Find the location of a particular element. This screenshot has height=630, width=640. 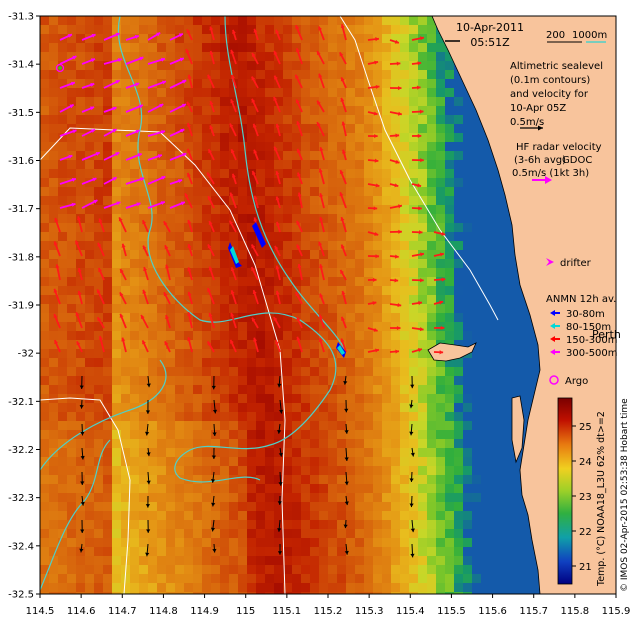

drifter-core is located at coordinates (60, 68).